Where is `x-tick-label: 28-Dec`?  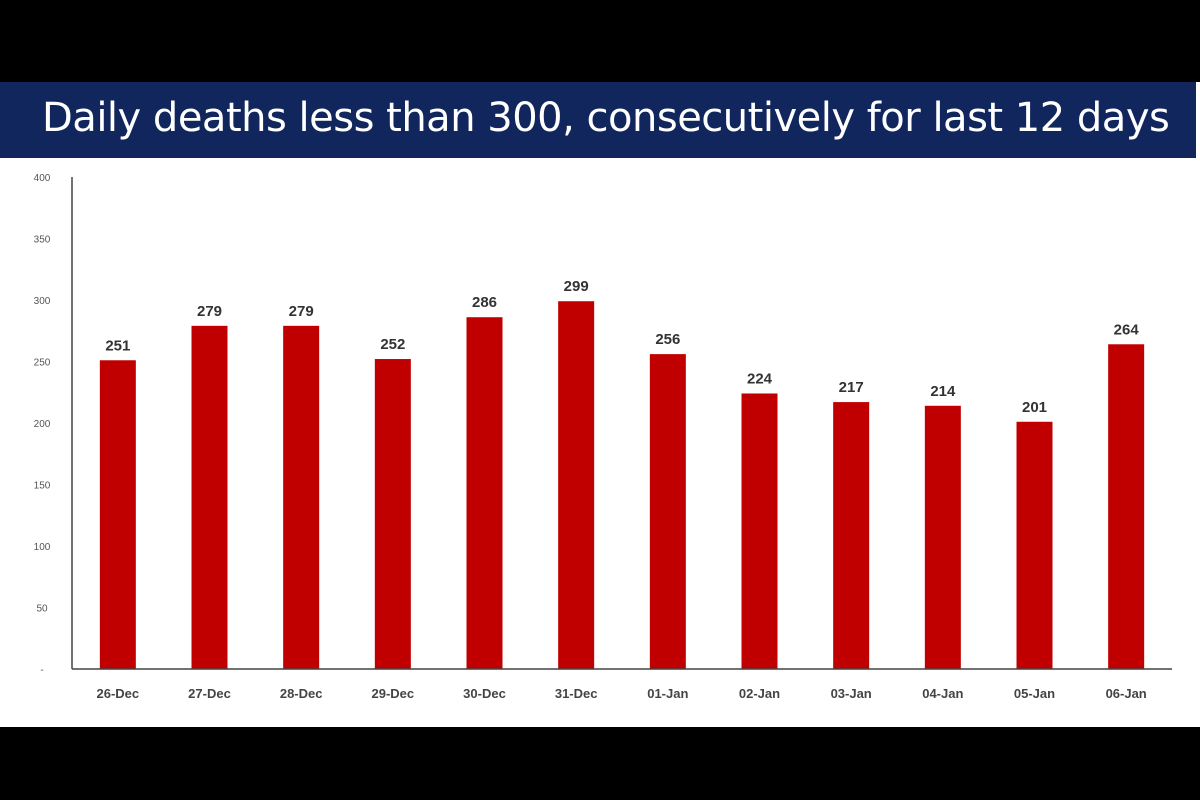
x-tick-label: 28-Dec is located at coordinates (301, 693).